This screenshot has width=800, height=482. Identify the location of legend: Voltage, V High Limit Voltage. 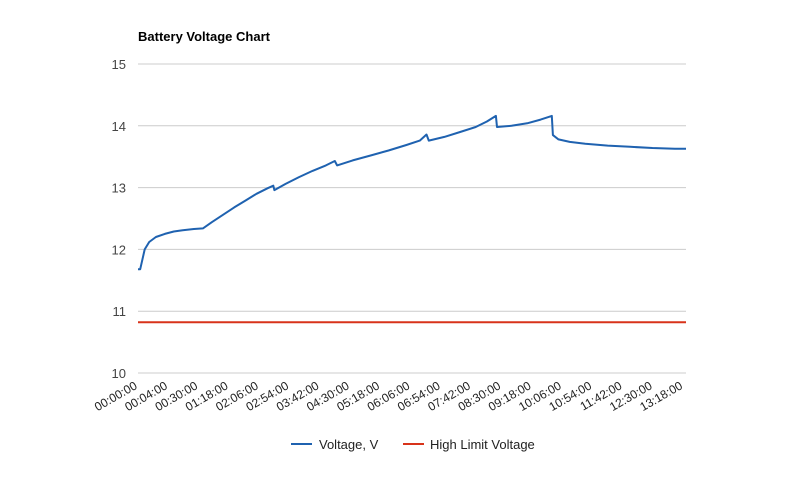
(413, 444).